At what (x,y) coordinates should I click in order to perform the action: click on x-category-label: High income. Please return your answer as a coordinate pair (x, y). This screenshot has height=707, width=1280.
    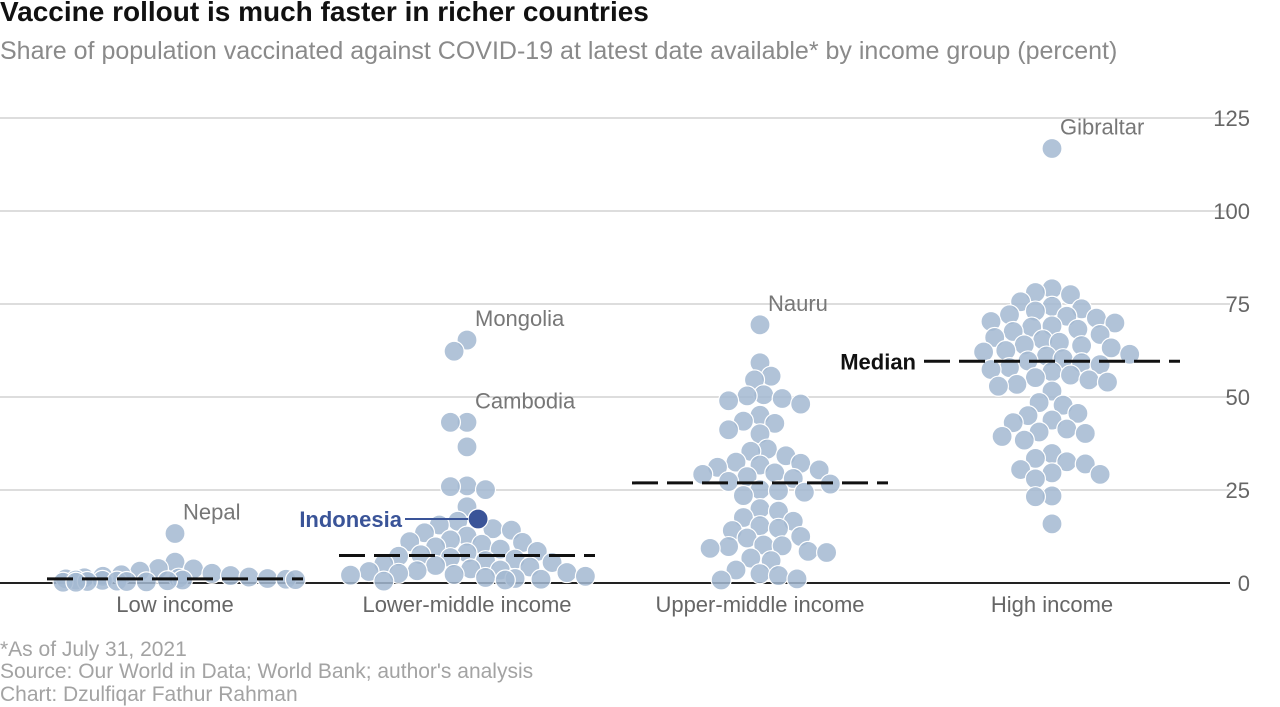
    Looking at the image, I should click on (1052, 604).